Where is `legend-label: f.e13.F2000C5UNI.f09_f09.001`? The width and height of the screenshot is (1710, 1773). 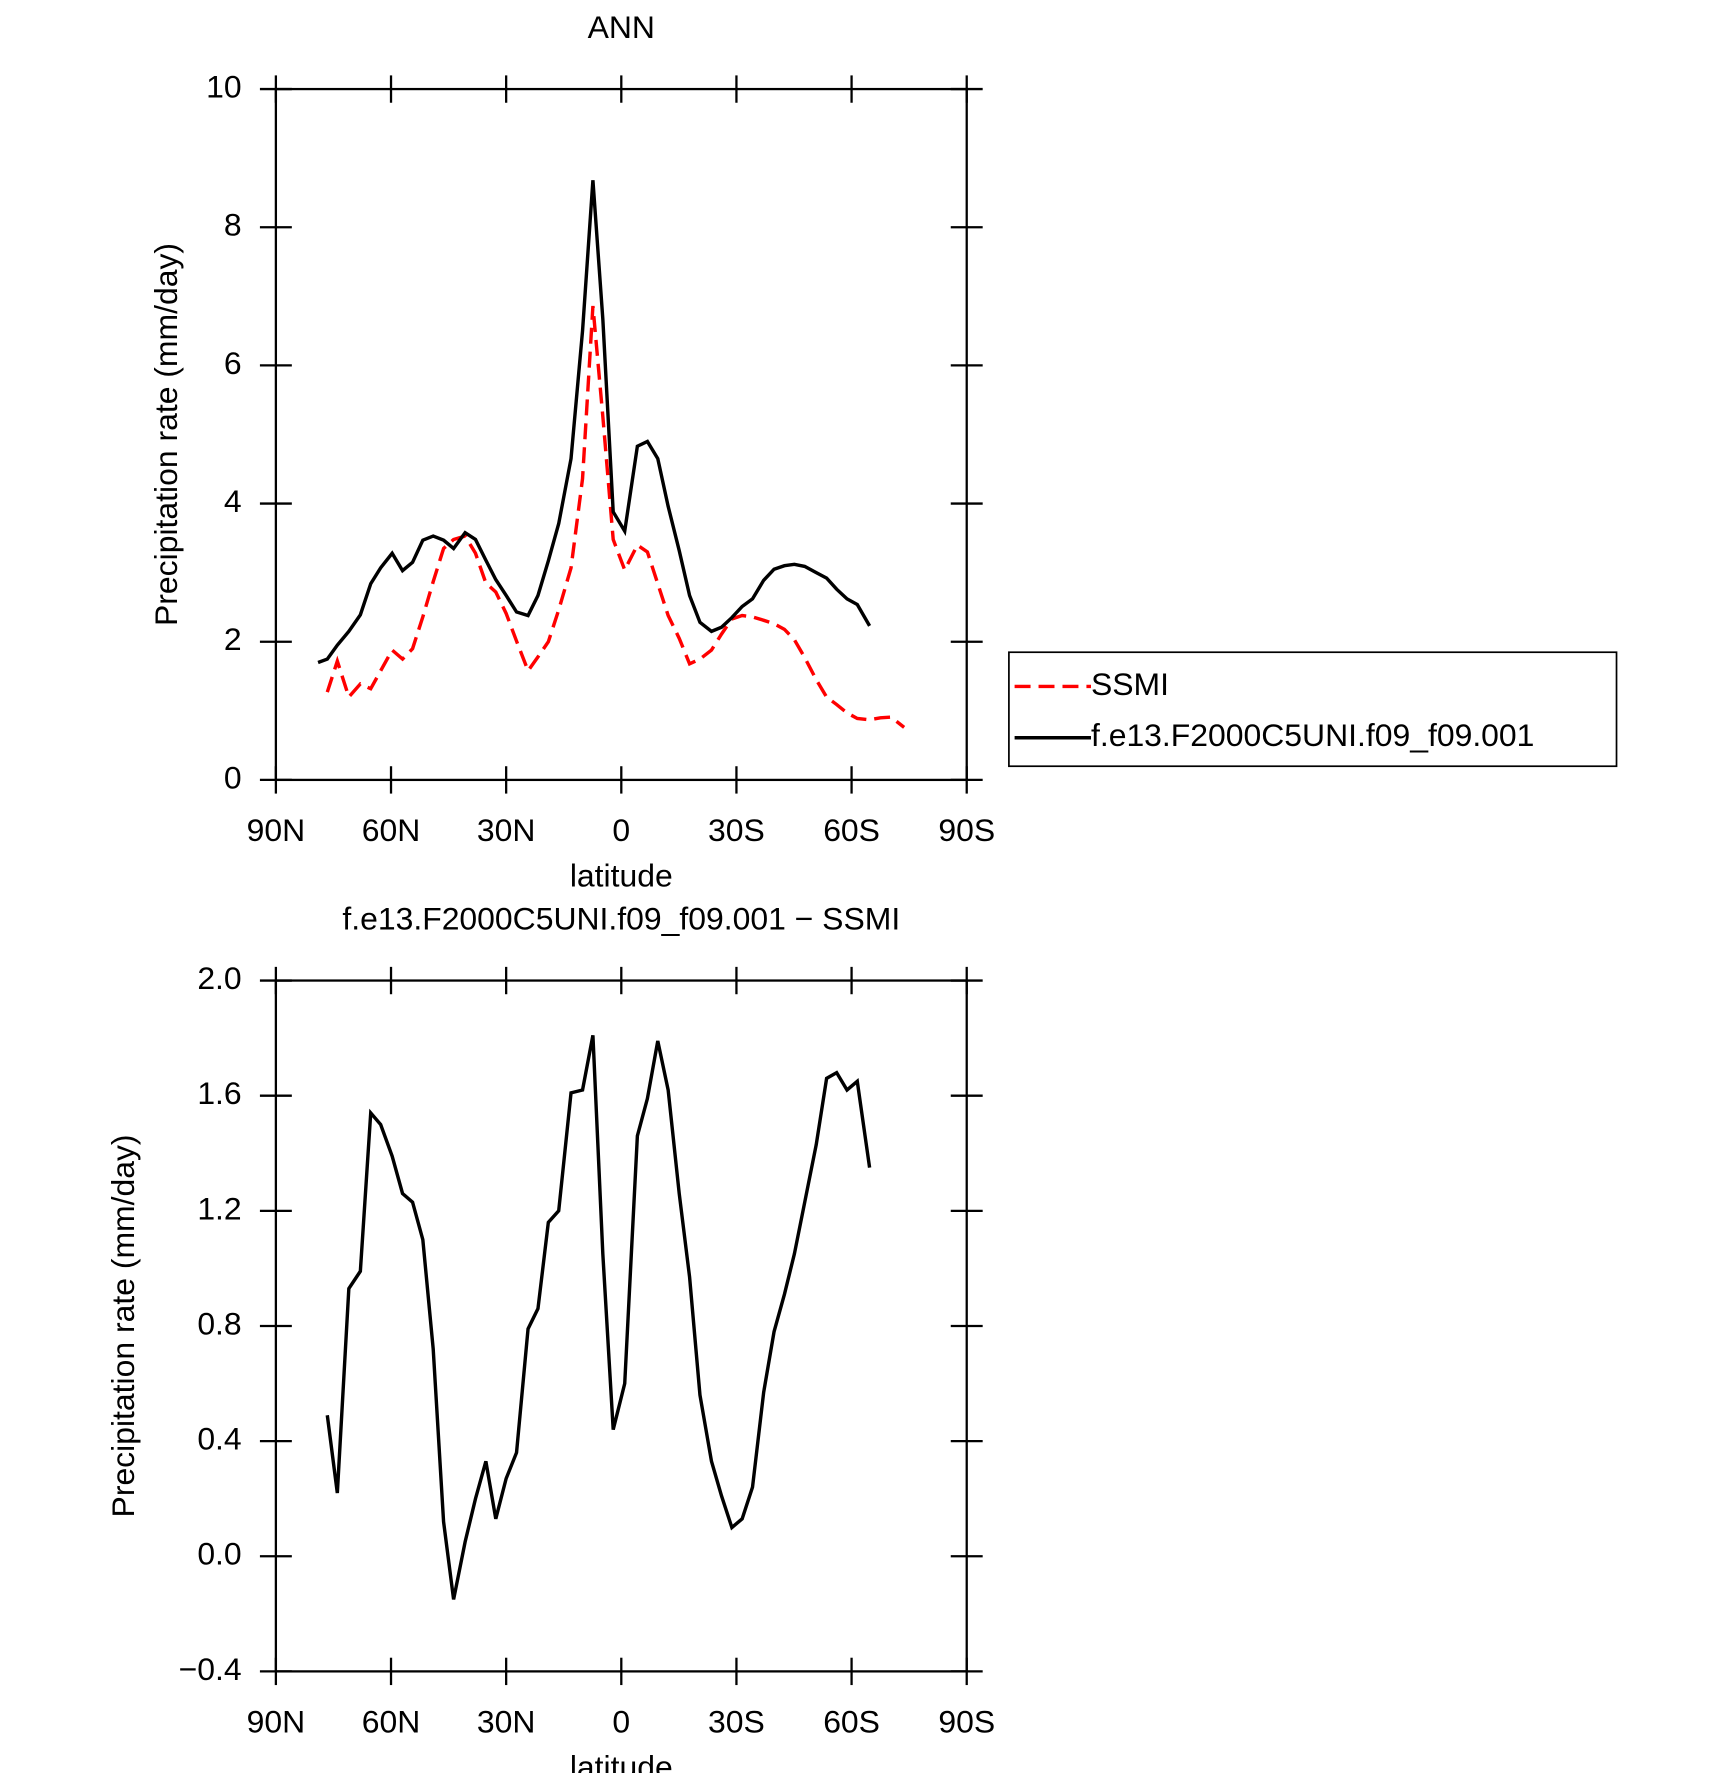 legend-label: f.e13.F2000C5UNI.f09_f09.001 is located at coordinates (1312, 735).